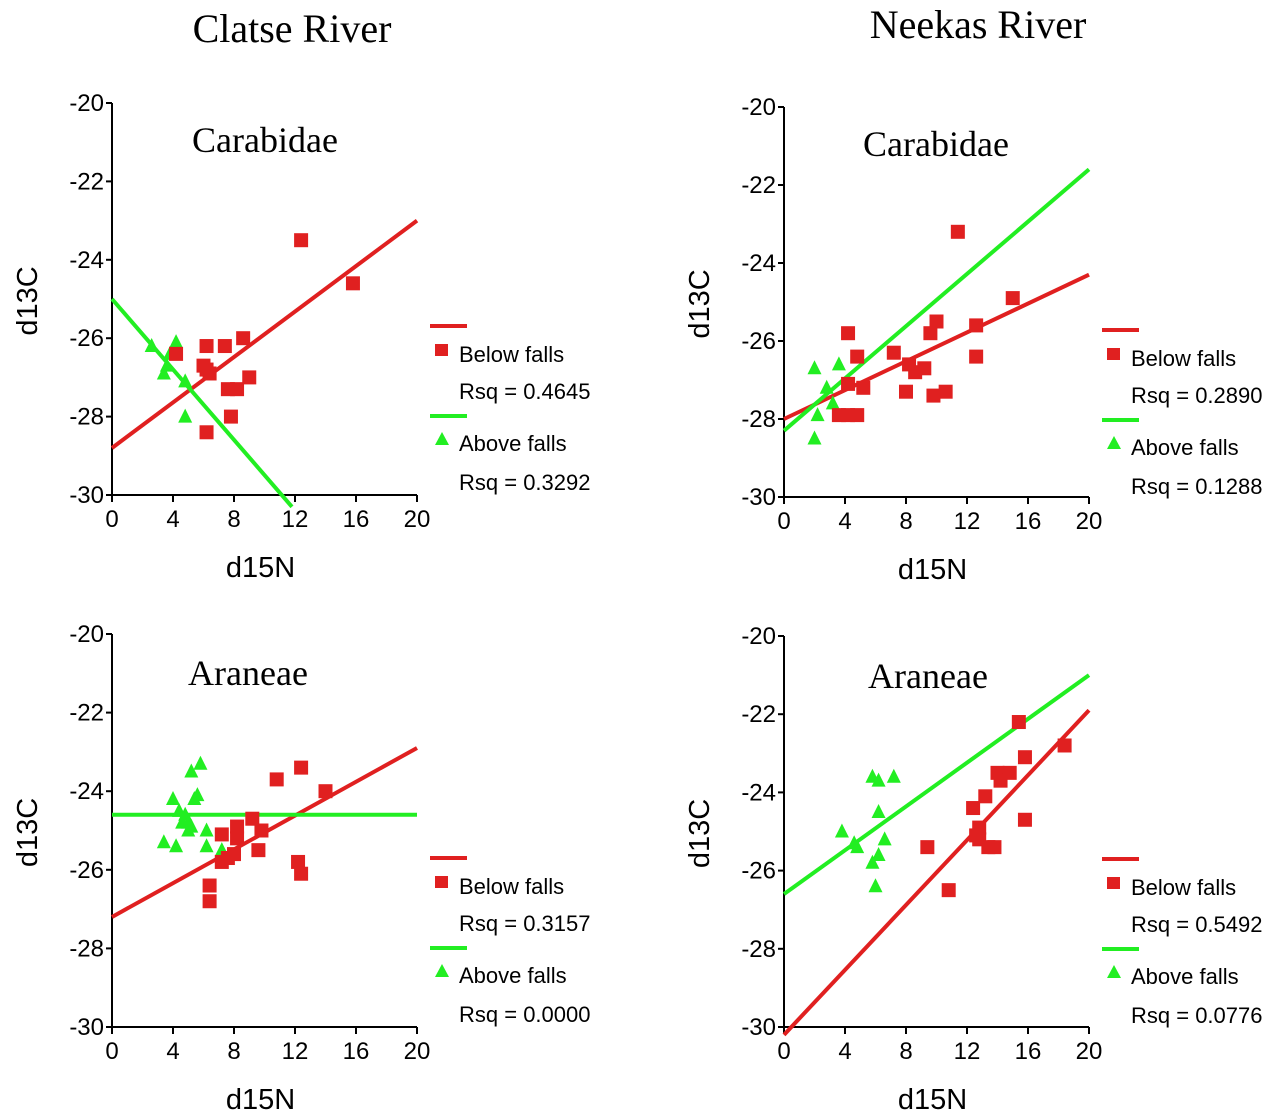 This screenshot has height=1116, width=1285. I want to click on legend-below-rsq: Rsq = 0.2890, so click(1196, 395).